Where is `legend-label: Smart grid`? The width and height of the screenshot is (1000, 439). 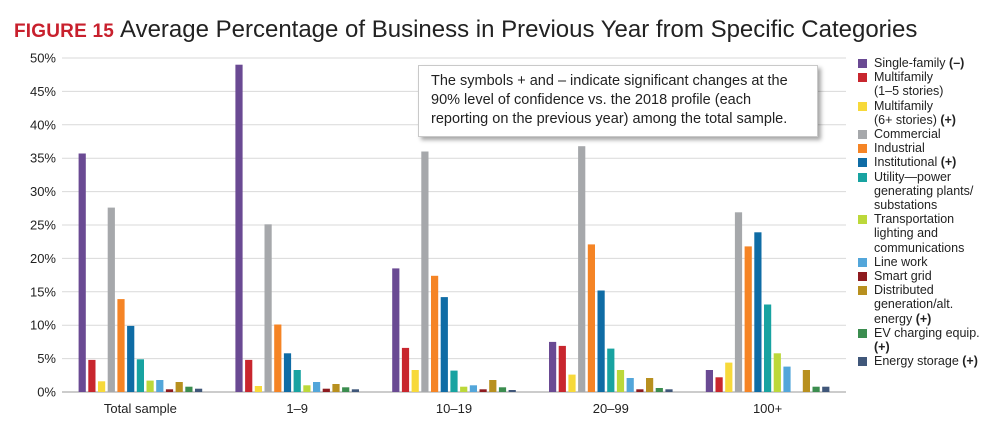 legend-label: Smart grid is located at coordinates (903, 276).